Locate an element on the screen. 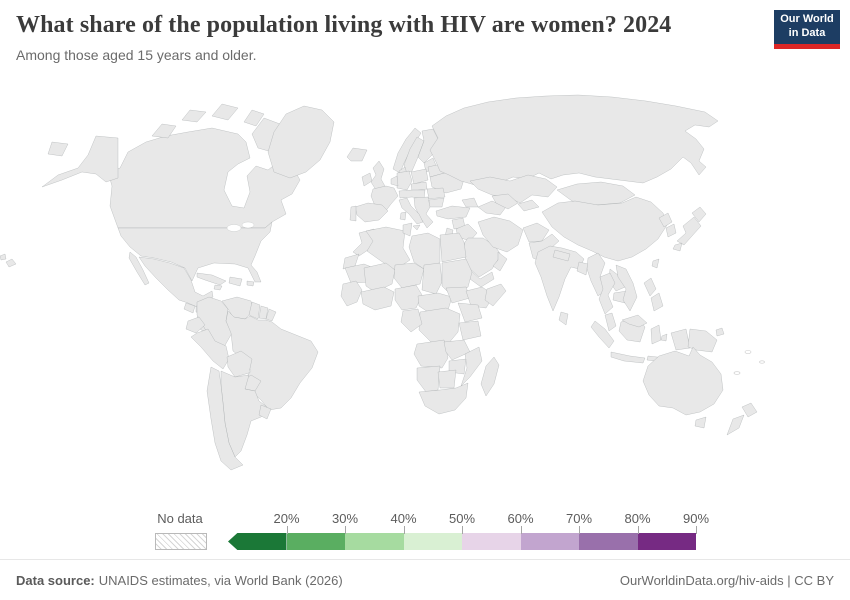  region-mozambique: Mozambique — 60-70% is located at coordinates (471, 366).